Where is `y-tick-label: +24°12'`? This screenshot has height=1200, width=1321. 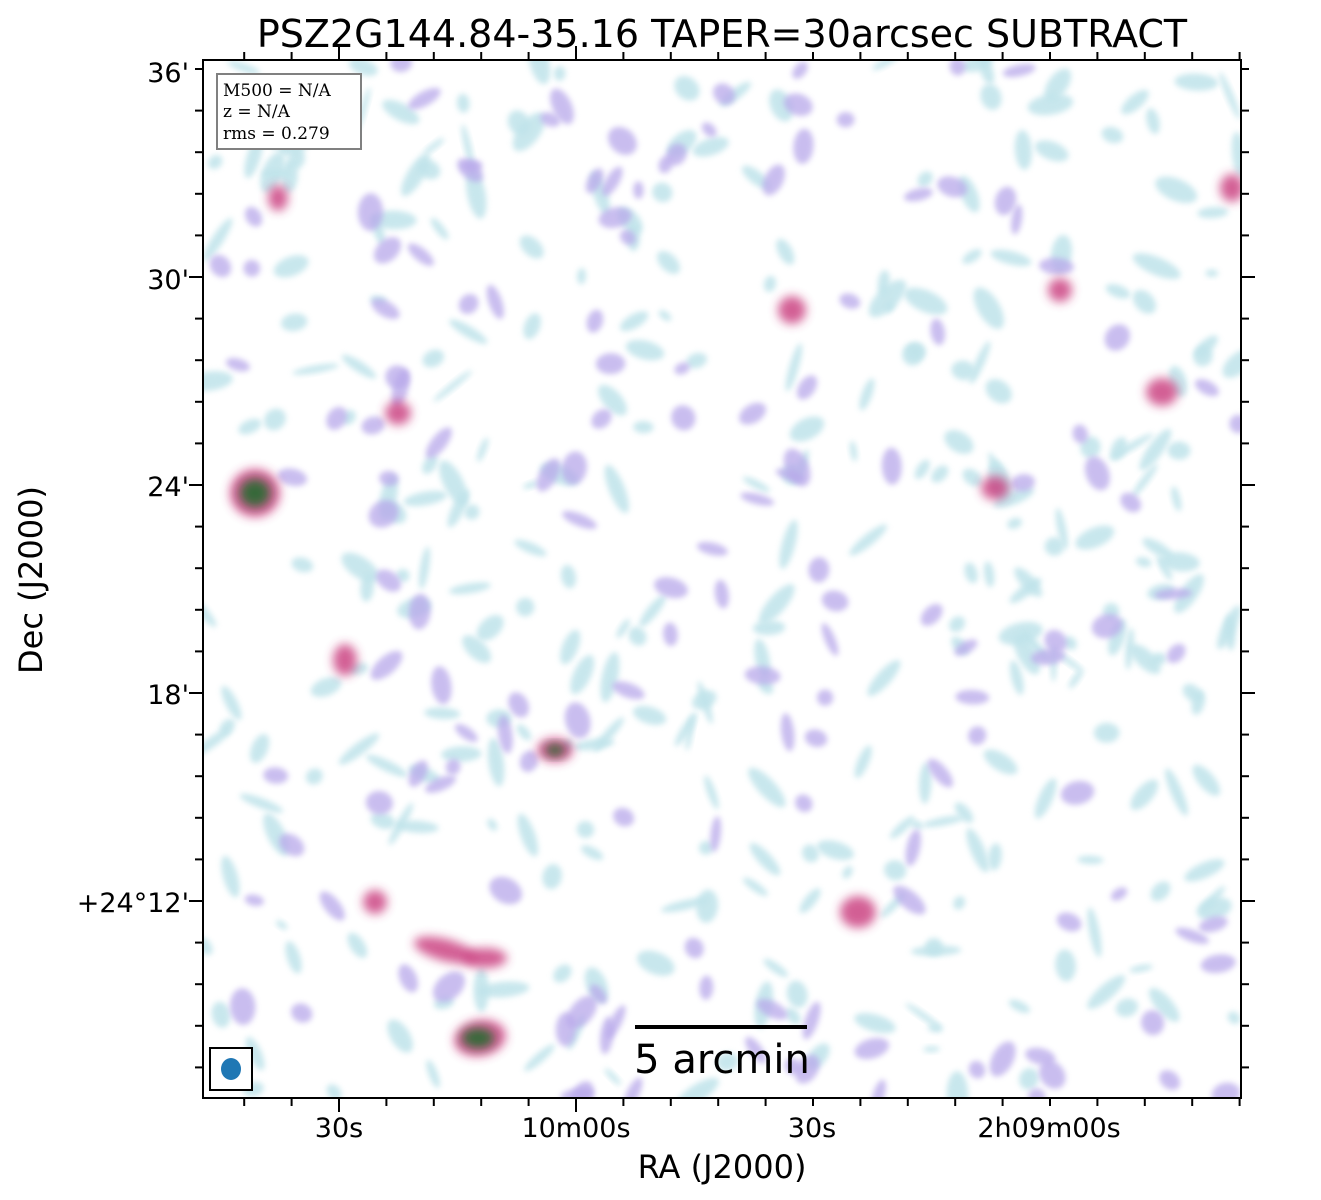 y-tick-label: +24°12' is located at coordinates (133, 903).